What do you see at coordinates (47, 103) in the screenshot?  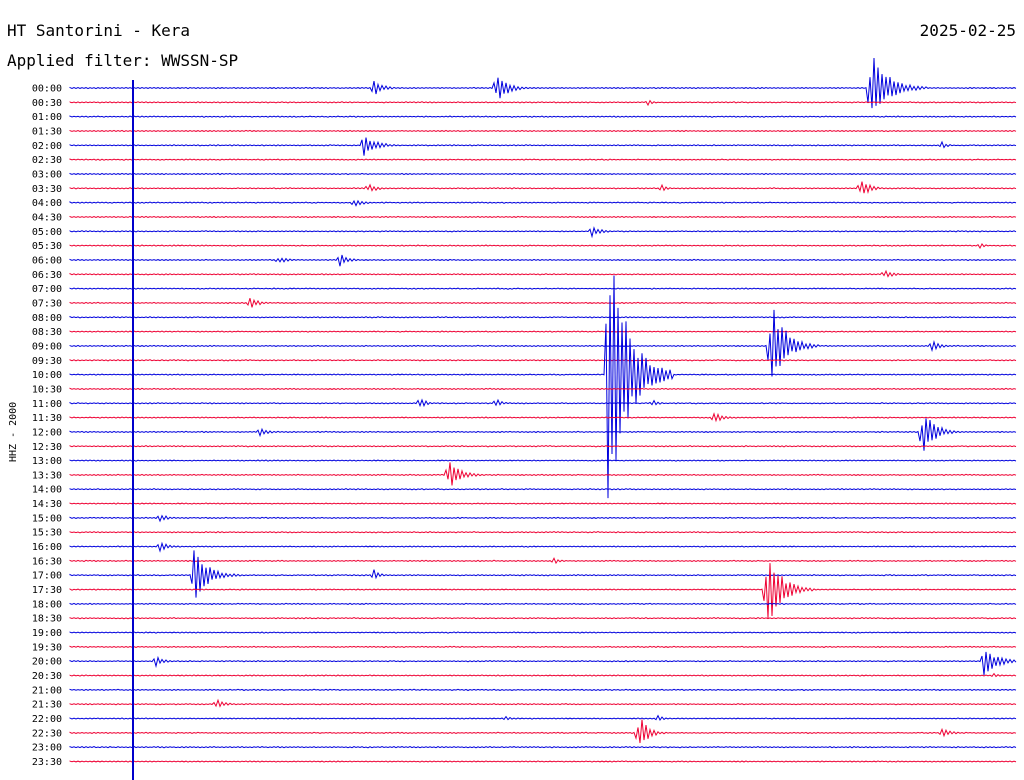 I see `time-label: 00:30` at bounding box center [47, 103].